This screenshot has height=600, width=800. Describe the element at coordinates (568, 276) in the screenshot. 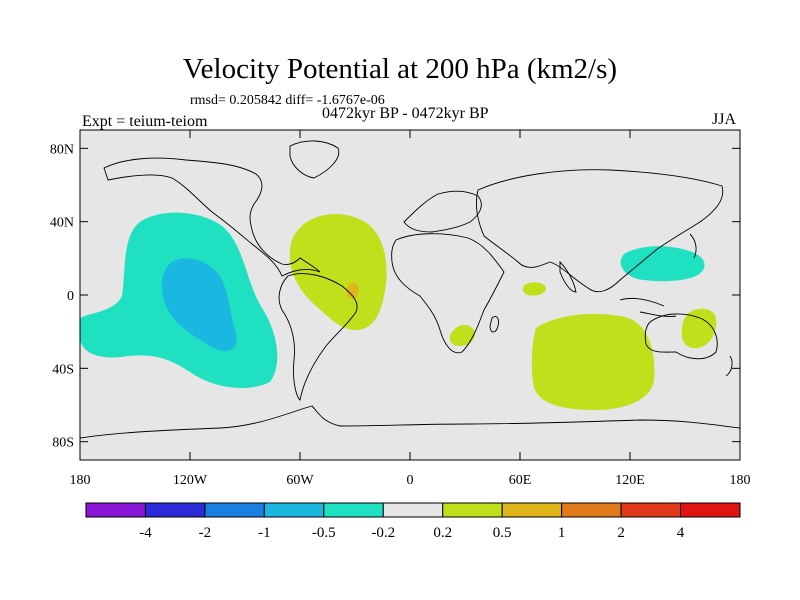

I see `coastline-india` at that location.